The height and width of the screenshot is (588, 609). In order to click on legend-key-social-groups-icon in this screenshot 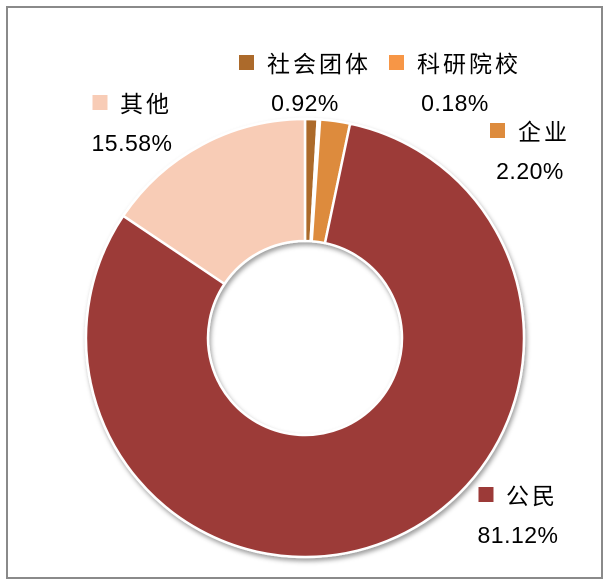, I will do `click(246, 62)`.